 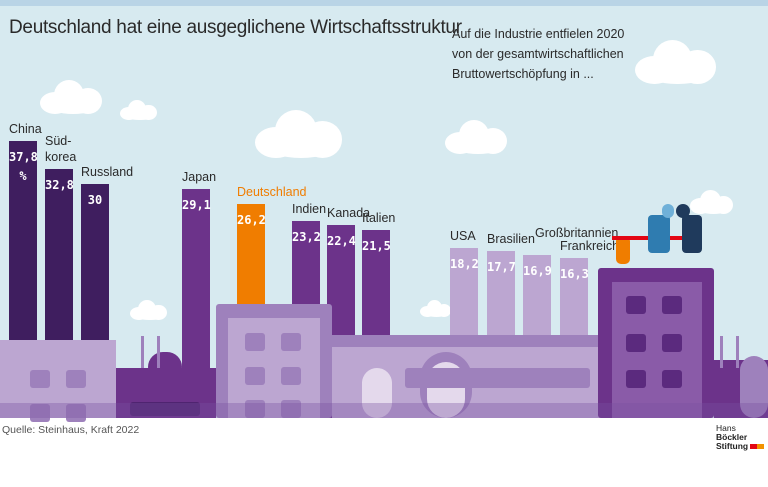 What do you see at coordinates (272, 192) in the screenshot?
I see `category-label: Deutschland` at bounding box center [272, 192].